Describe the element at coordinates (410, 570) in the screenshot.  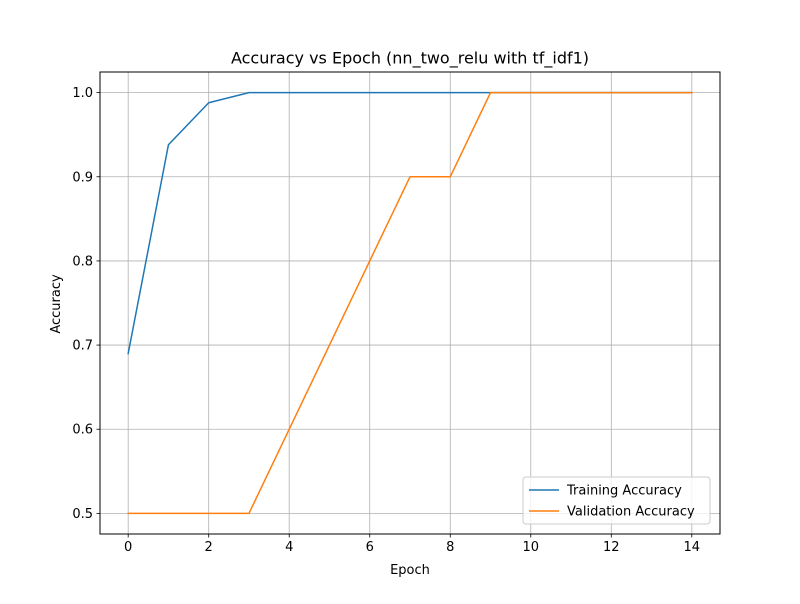
I see `x-axis-label: Epoch` at that location.